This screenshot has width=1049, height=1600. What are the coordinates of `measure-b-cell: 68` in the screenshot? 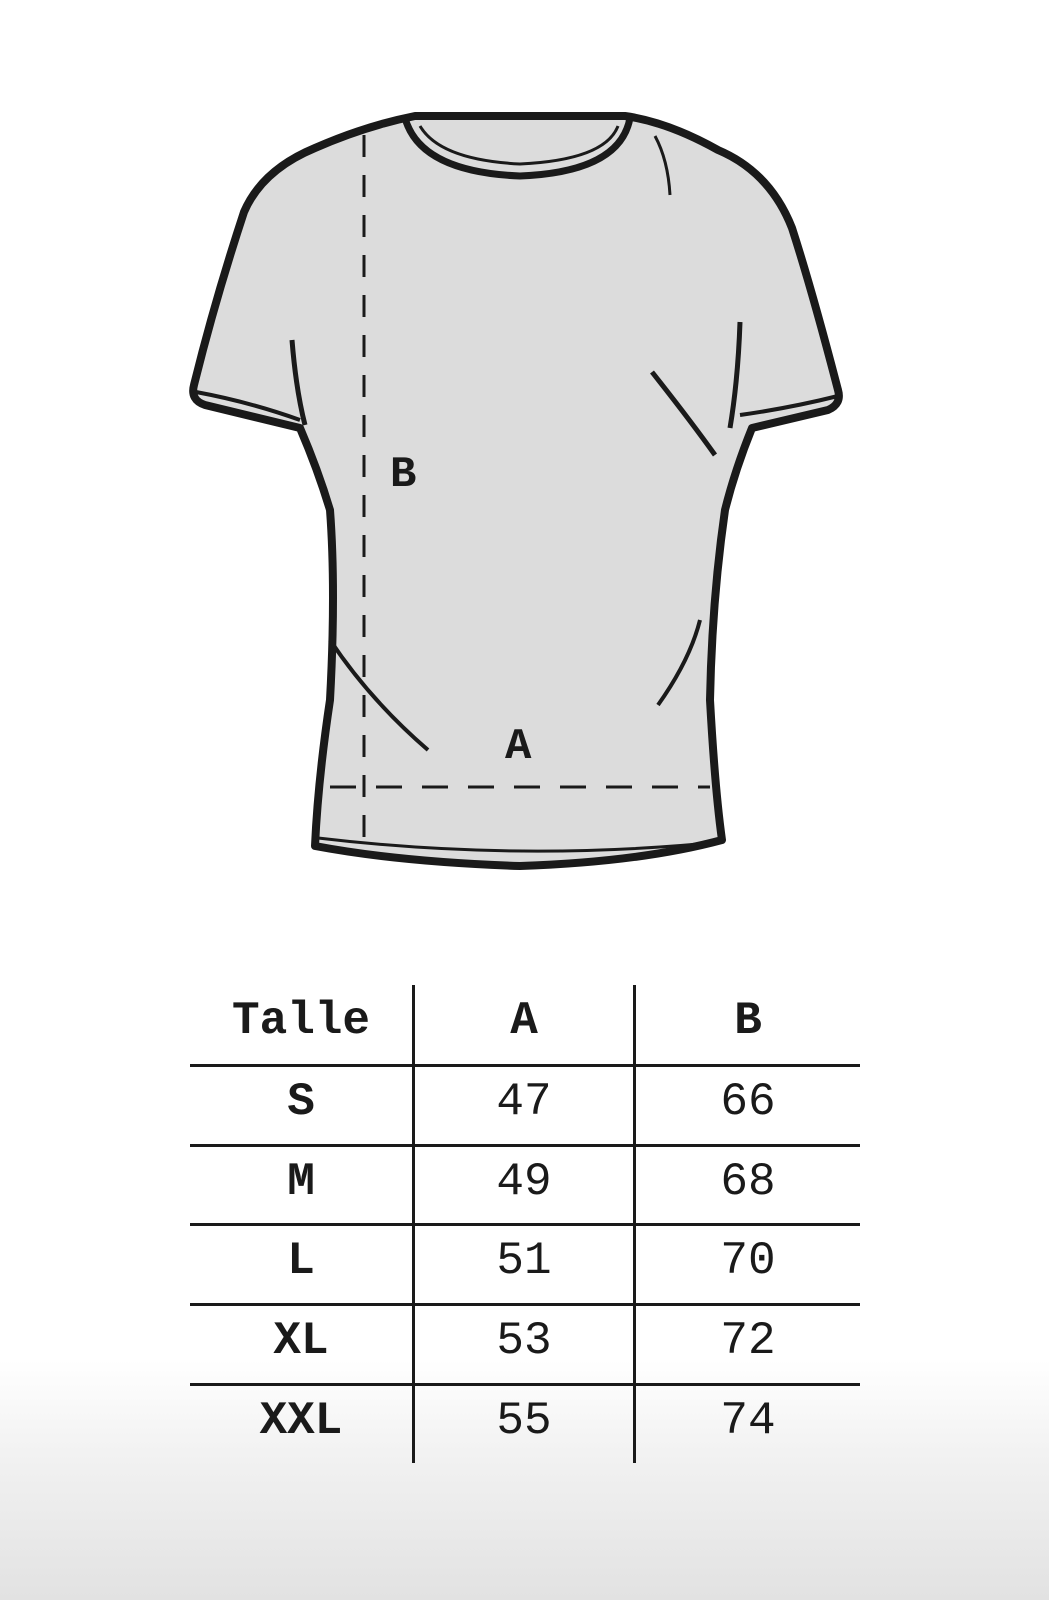 It's located at (748, 1182).